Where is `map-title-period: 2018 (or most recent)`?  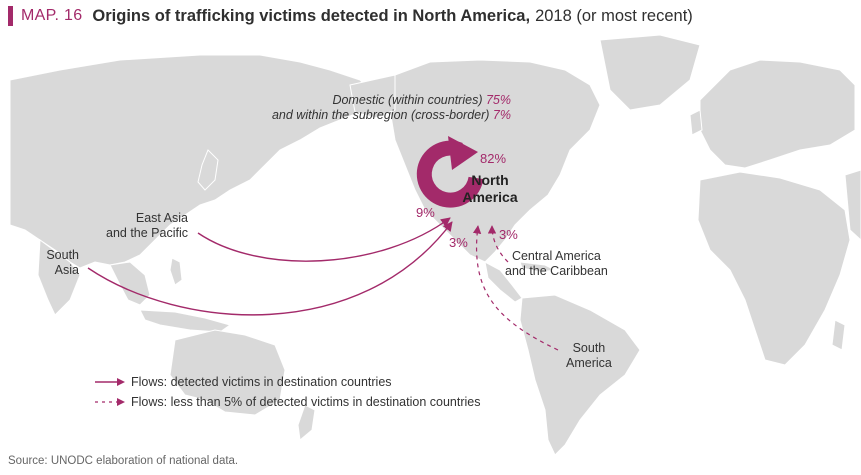
map-title-period: 2018 (or most recent) is located at coordinates (614, 15).